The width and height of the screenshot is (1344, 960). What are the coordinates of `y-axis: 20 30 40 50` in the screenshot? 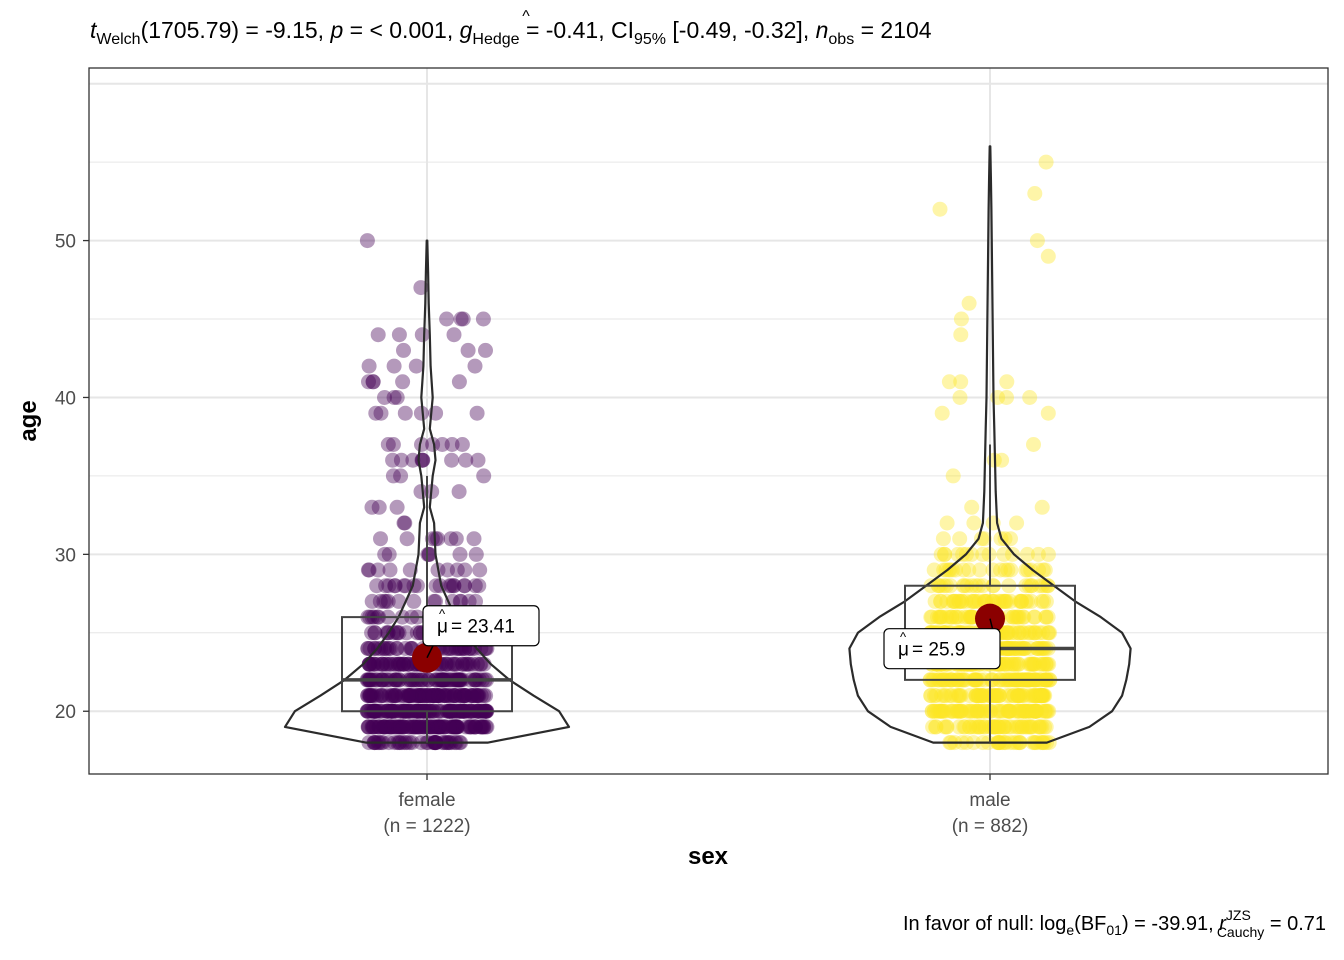 It's located at (72, 477).